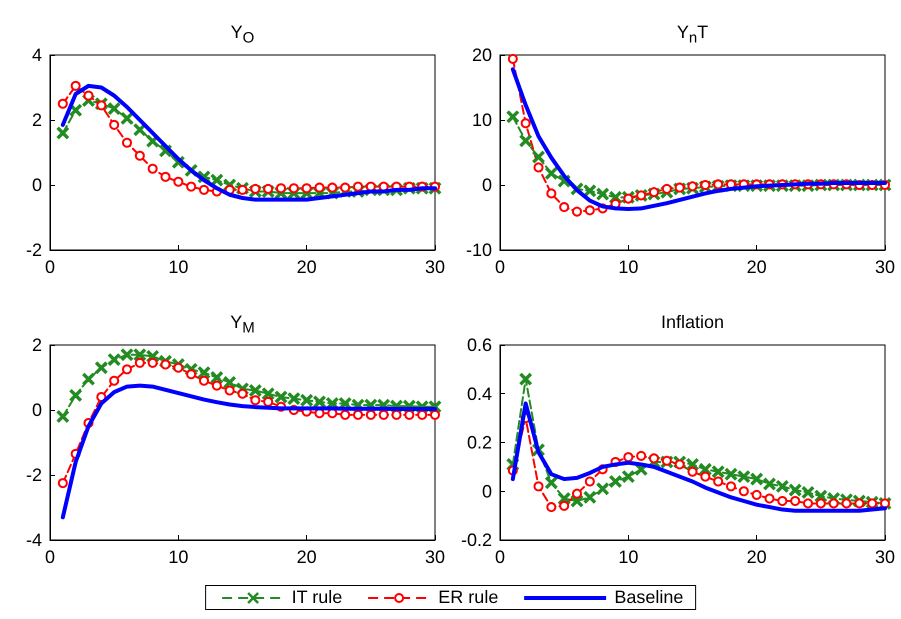 This screenshot has width=901, height=619. Describe the element at coordinates (34, 540) in the screenshot. I see `y-tick-label: -4` at that location.